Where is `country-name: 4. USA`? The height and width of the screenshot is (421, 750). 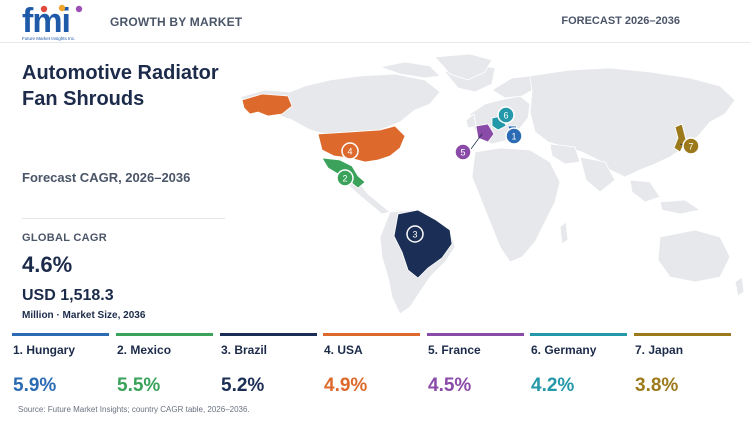
country-name: 4. USA is located at coordinates (343, 350).